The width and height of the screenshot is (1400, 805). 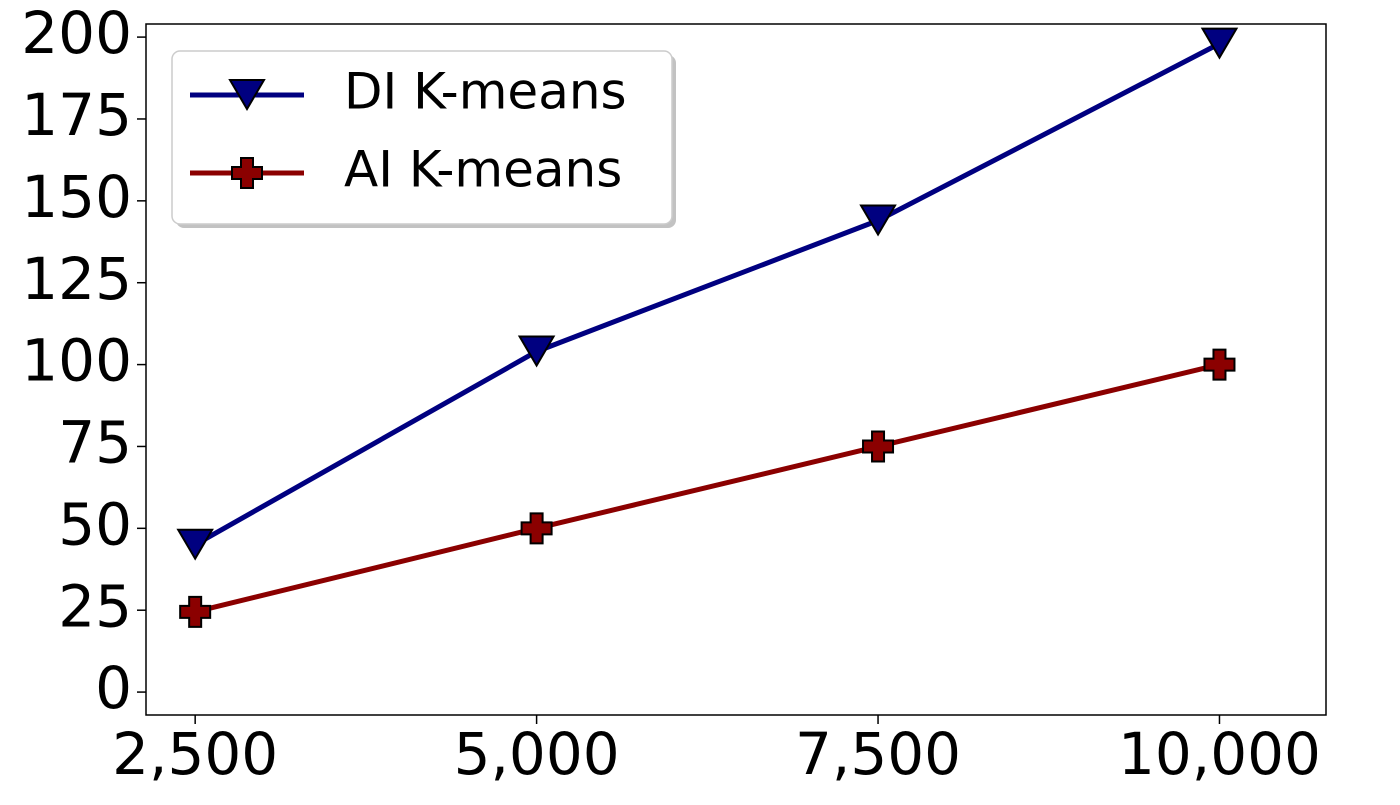 What do you see at coordinates (76, 33) in the screenshot?
I see `y-tick-label: 200` at bounding box center [76, 33].